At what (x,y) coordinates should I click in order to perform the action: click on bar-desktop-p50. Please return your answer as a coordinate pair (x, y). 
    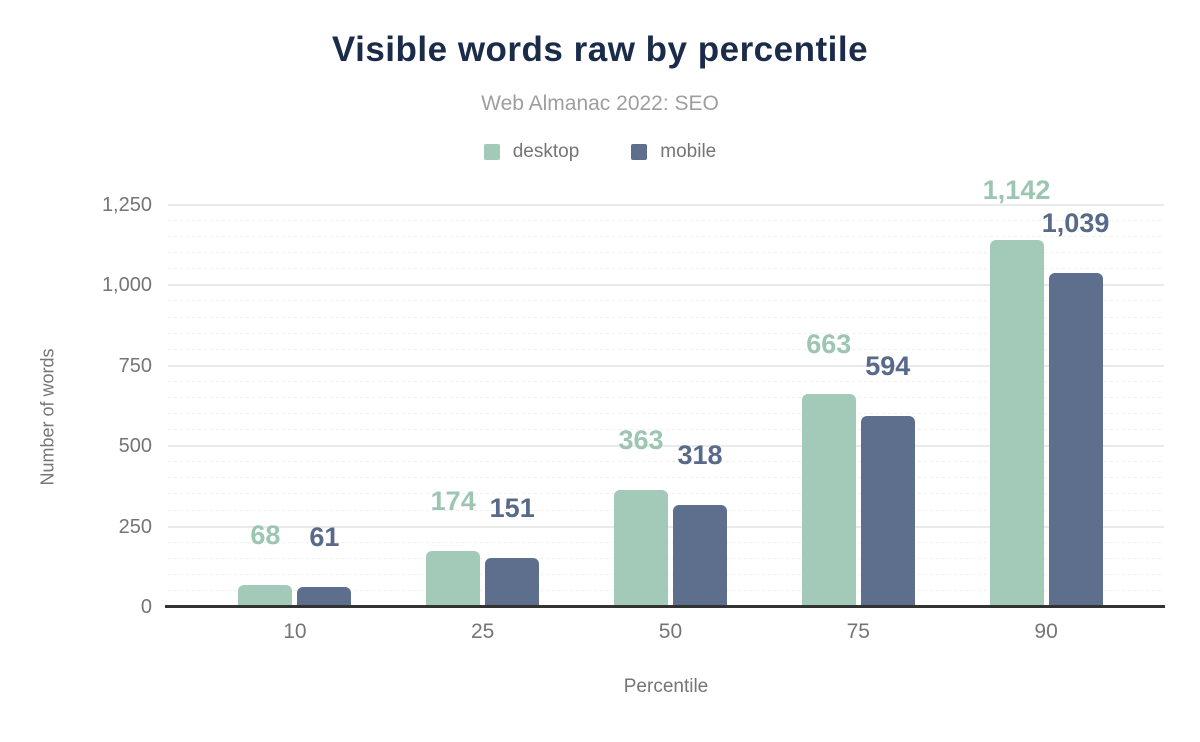
    Looking at the image, I should click on (640, 548).